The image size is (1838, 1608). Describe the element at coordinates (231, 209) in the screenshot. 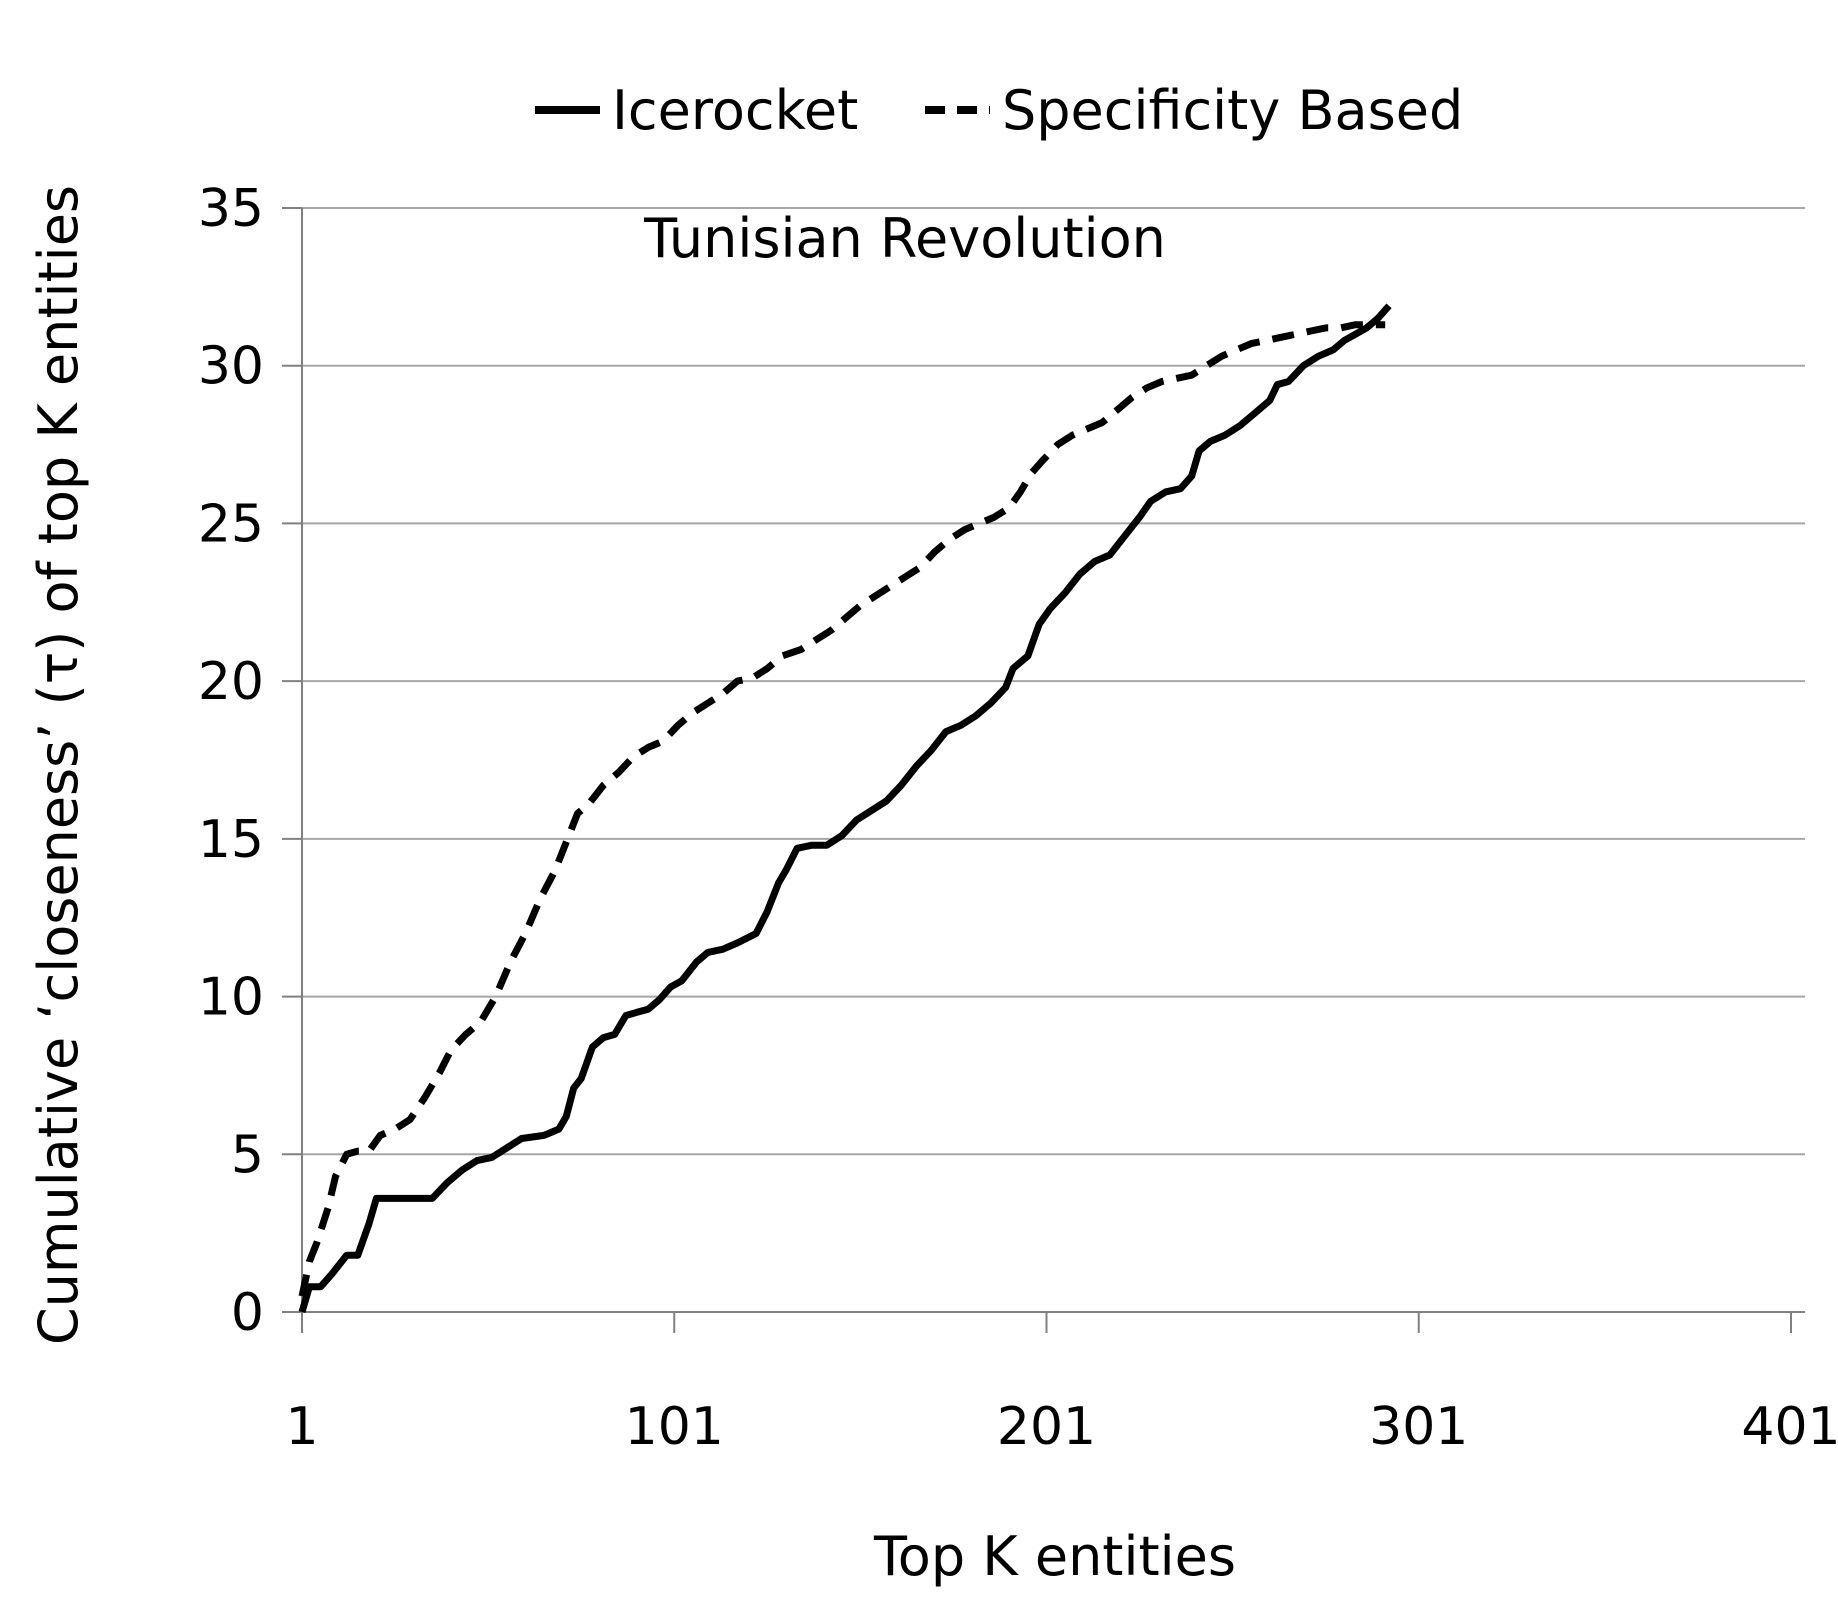

I see `y-tick-label: 35` at that location.